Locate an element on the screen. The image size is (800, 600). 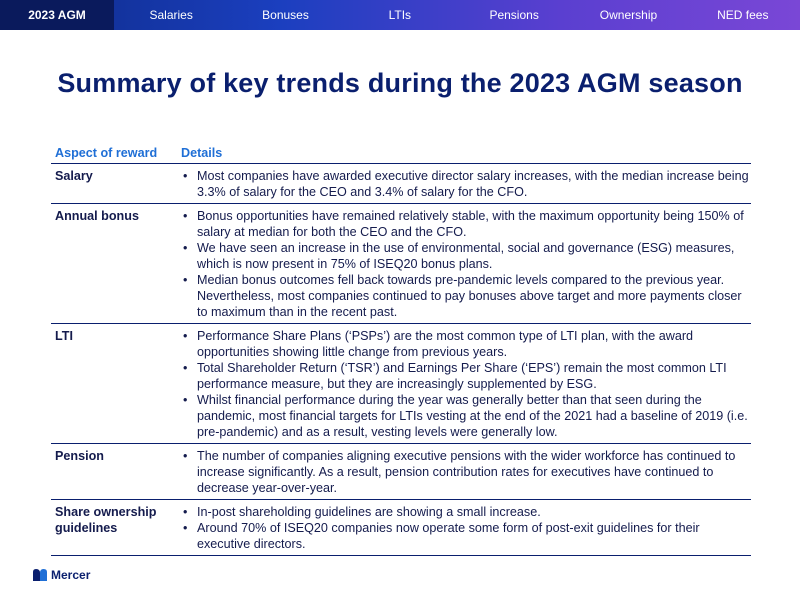
header-details: Details is located at coordinates (464, 154).